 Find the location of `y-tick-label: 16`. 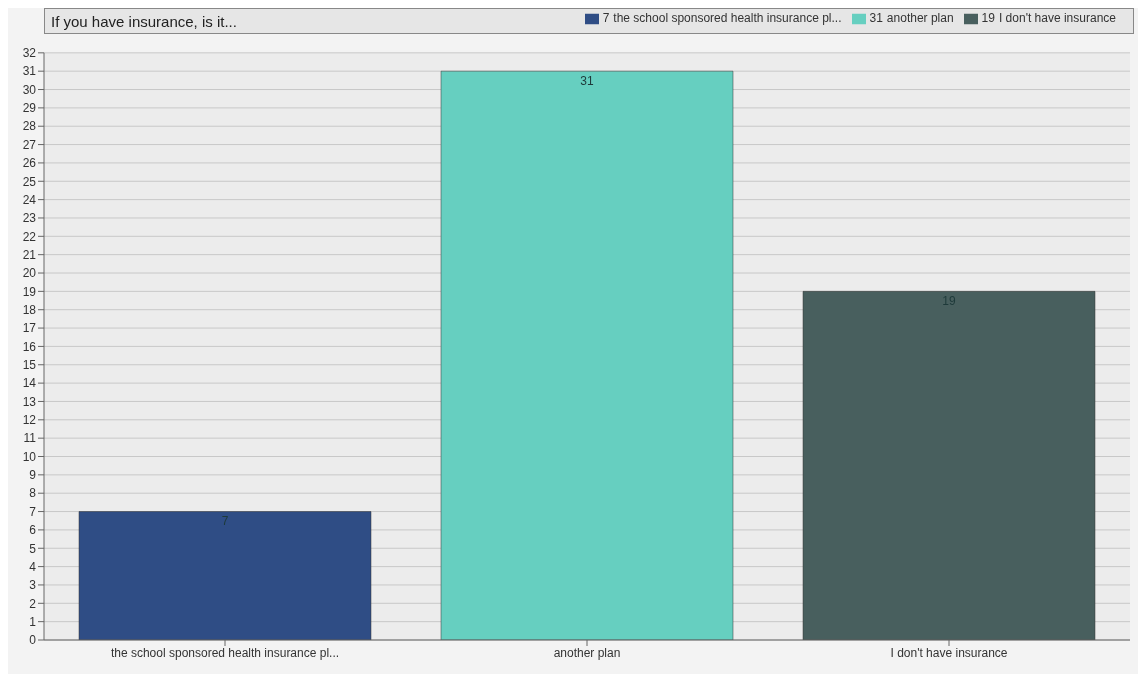

y-tick-label: 16 is located at coordinates (29, 346).